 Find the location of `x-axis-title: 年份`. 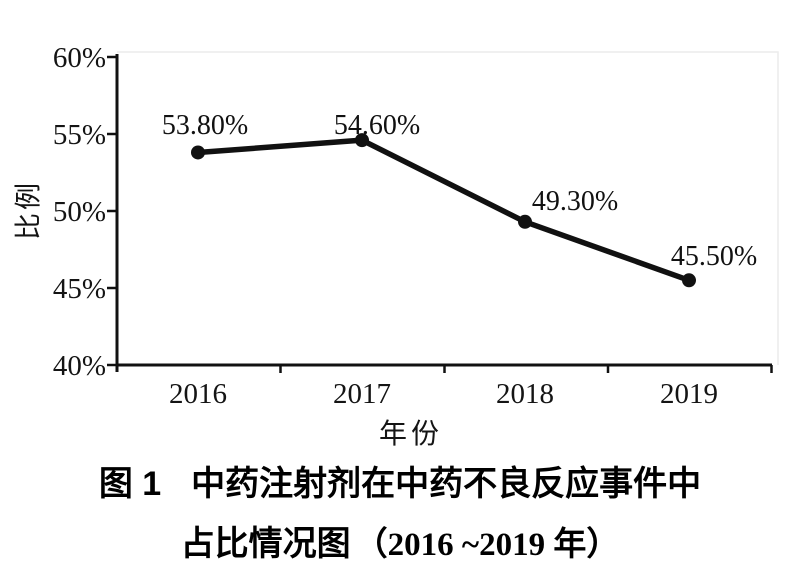

x-axis-title: 年份 is located at coordinates (410, 434).